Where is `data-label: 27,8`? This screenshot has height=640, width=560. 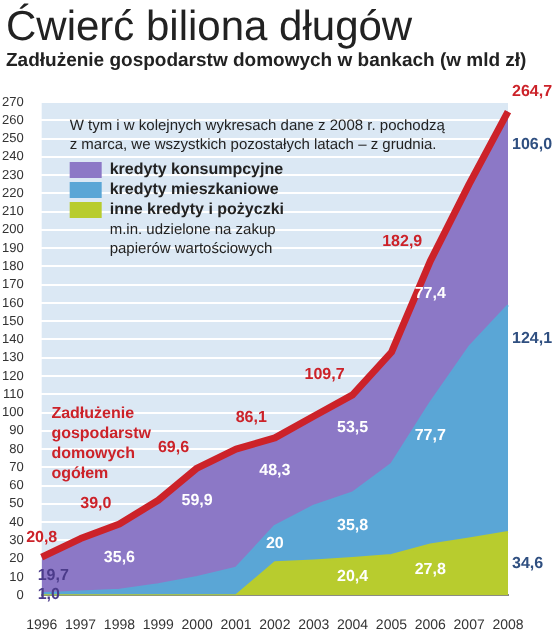
data-label: 27,8 is located at coordinates (430, 569).